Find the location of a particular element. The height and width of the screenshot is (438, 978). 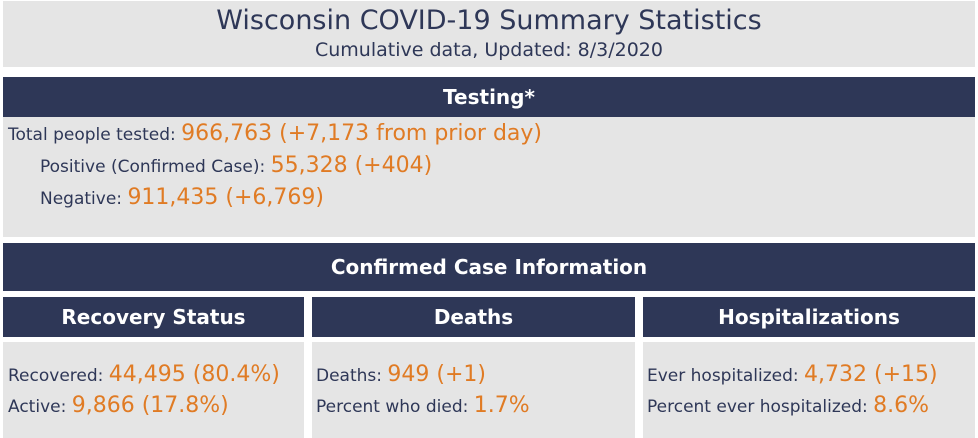

recovered-value: 44,495 (80.4%) is located at coordinates (194, 374).